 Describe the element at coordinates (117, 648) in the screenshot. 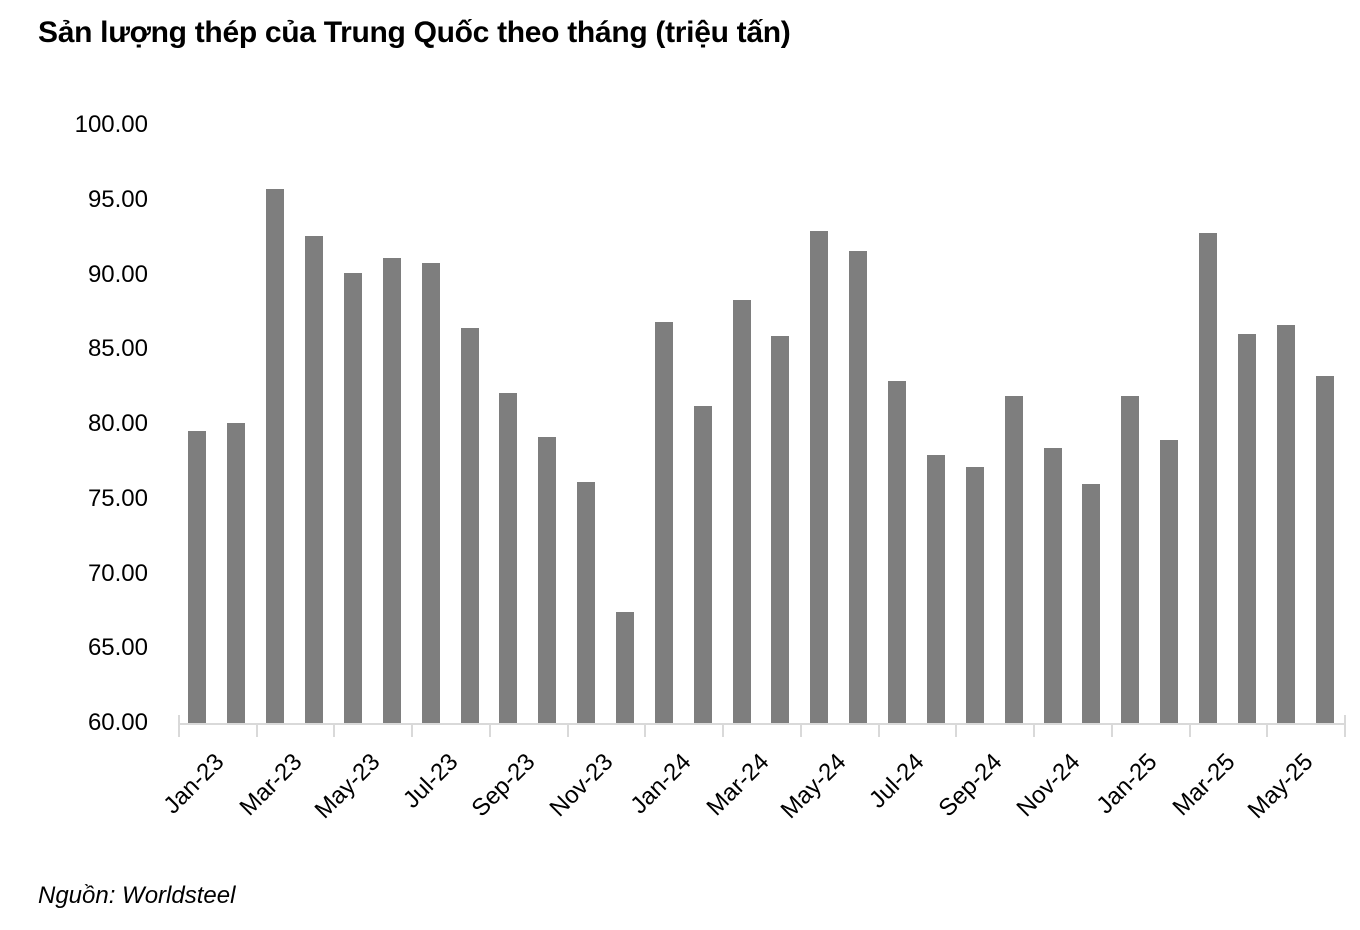

I see `y-axis-tick-label: 65.00` at that location.